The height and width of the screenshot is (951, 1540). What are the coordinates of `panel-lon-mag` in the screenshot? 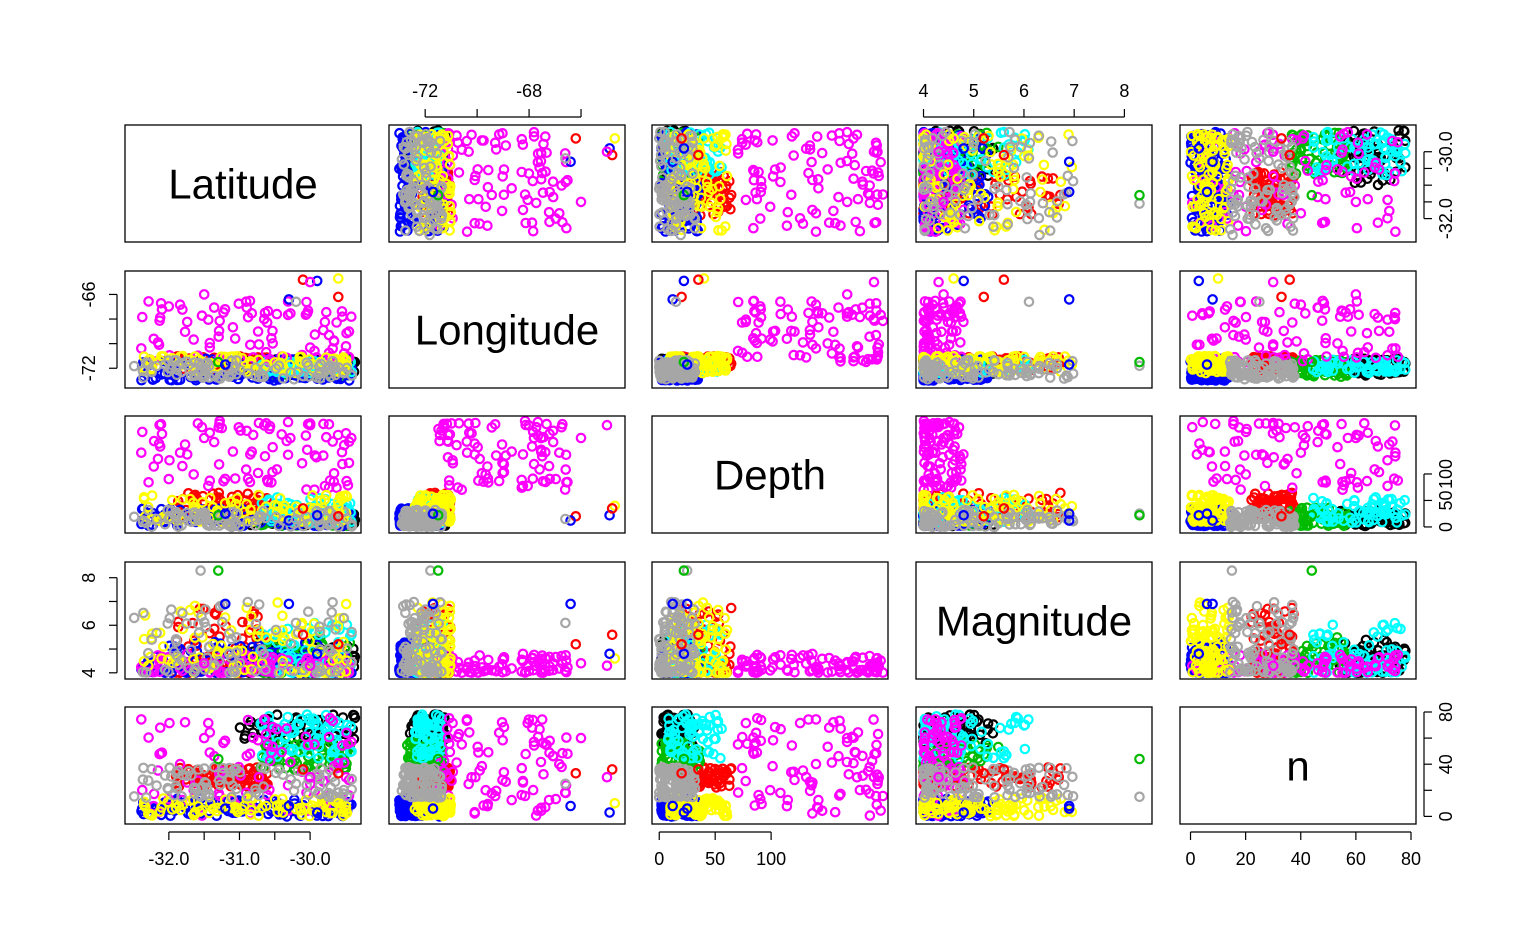 It's located at (1034, 329).